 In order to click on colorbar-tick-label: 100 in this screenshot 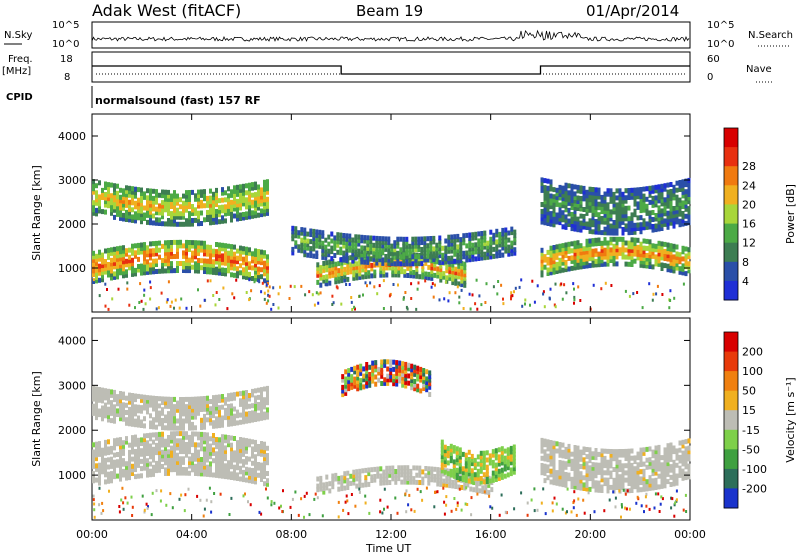, I will do `click(752, 371)`.